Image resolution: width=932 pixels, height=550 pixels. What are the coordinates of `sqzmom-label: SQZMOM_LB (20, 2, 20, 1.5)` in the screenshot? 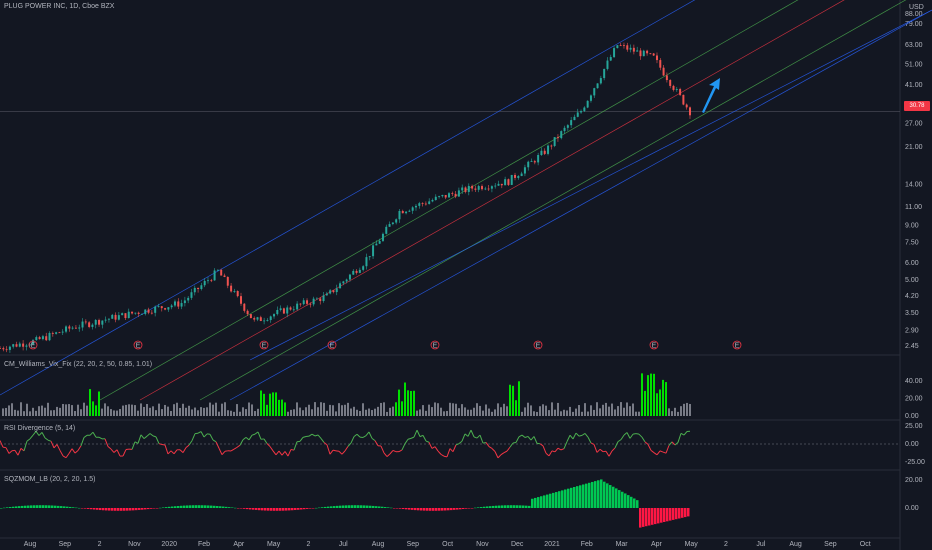 It's located at (50, 479).